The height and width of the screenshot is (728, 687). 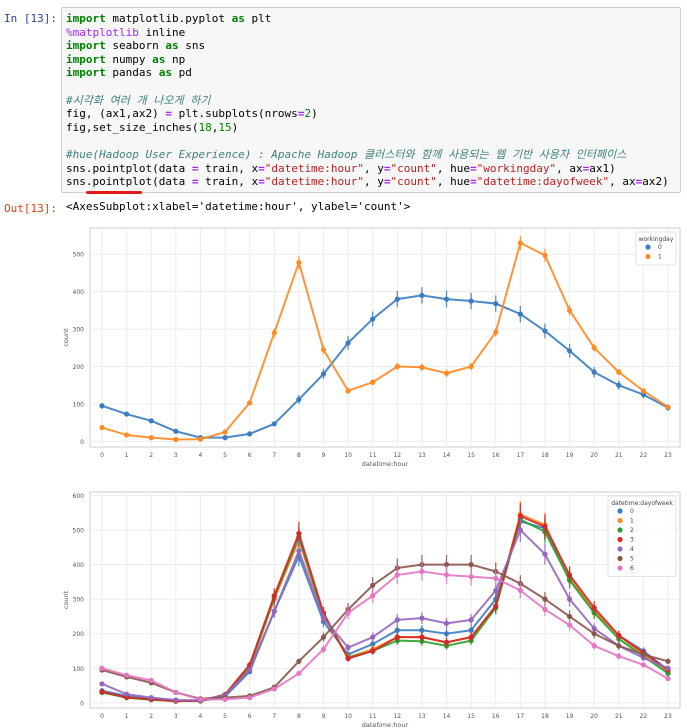 What do you see at coordinates (228, 182) in the screenshot?
I see `code-token: train, x` at bounding box center [228, 182].